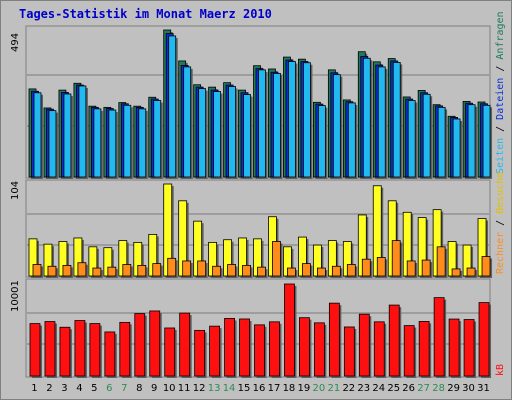 The image size is (512, 400). I want to click on day-label-6: 6, so click(109, 388).